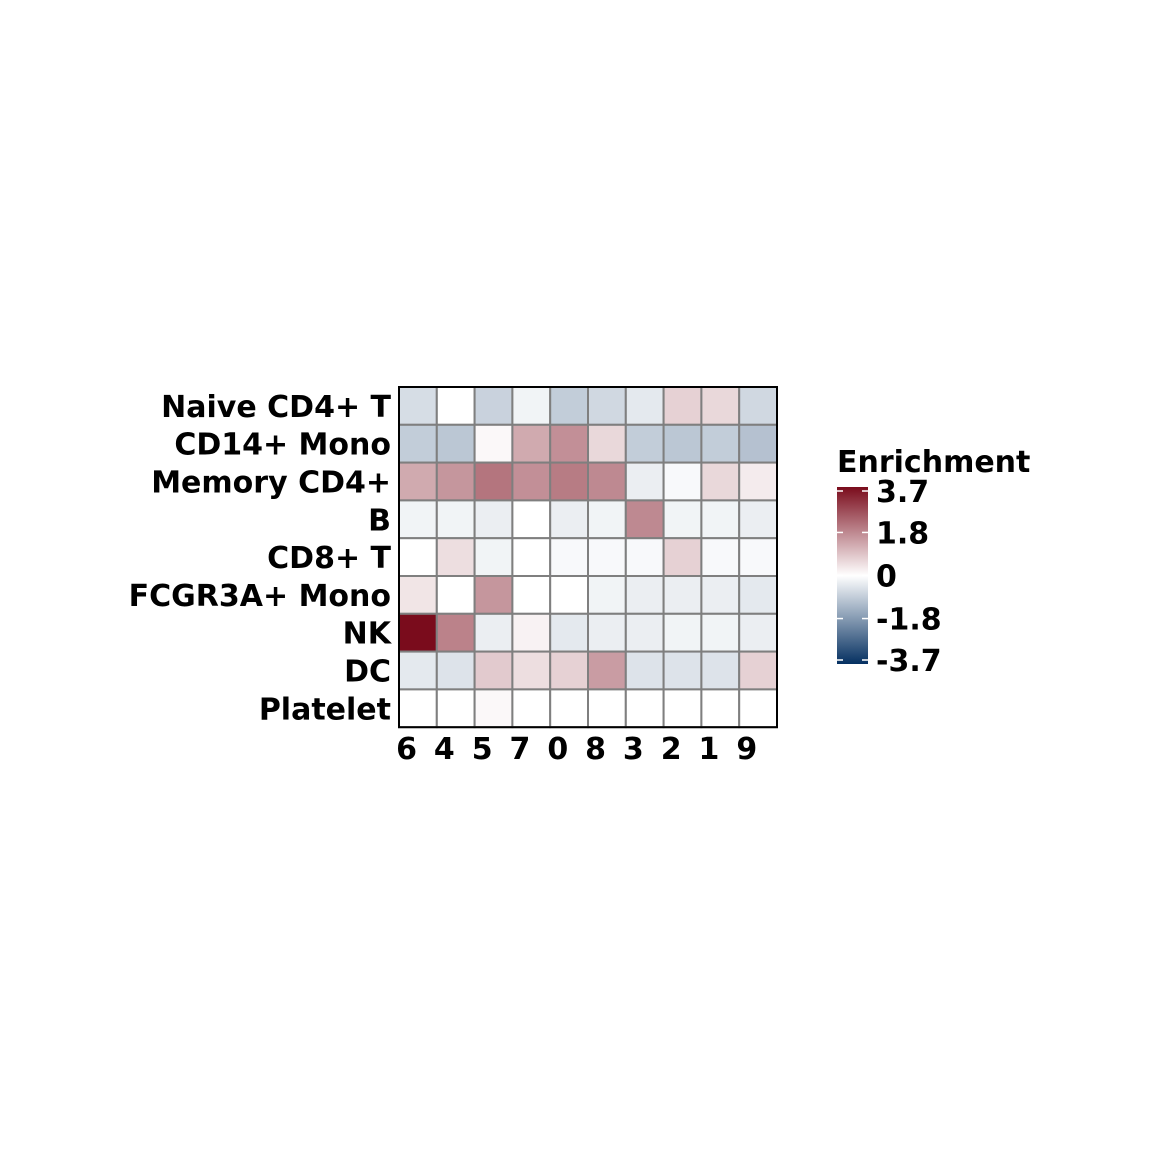  I want to click on column-label: 6, so click(406, 749).